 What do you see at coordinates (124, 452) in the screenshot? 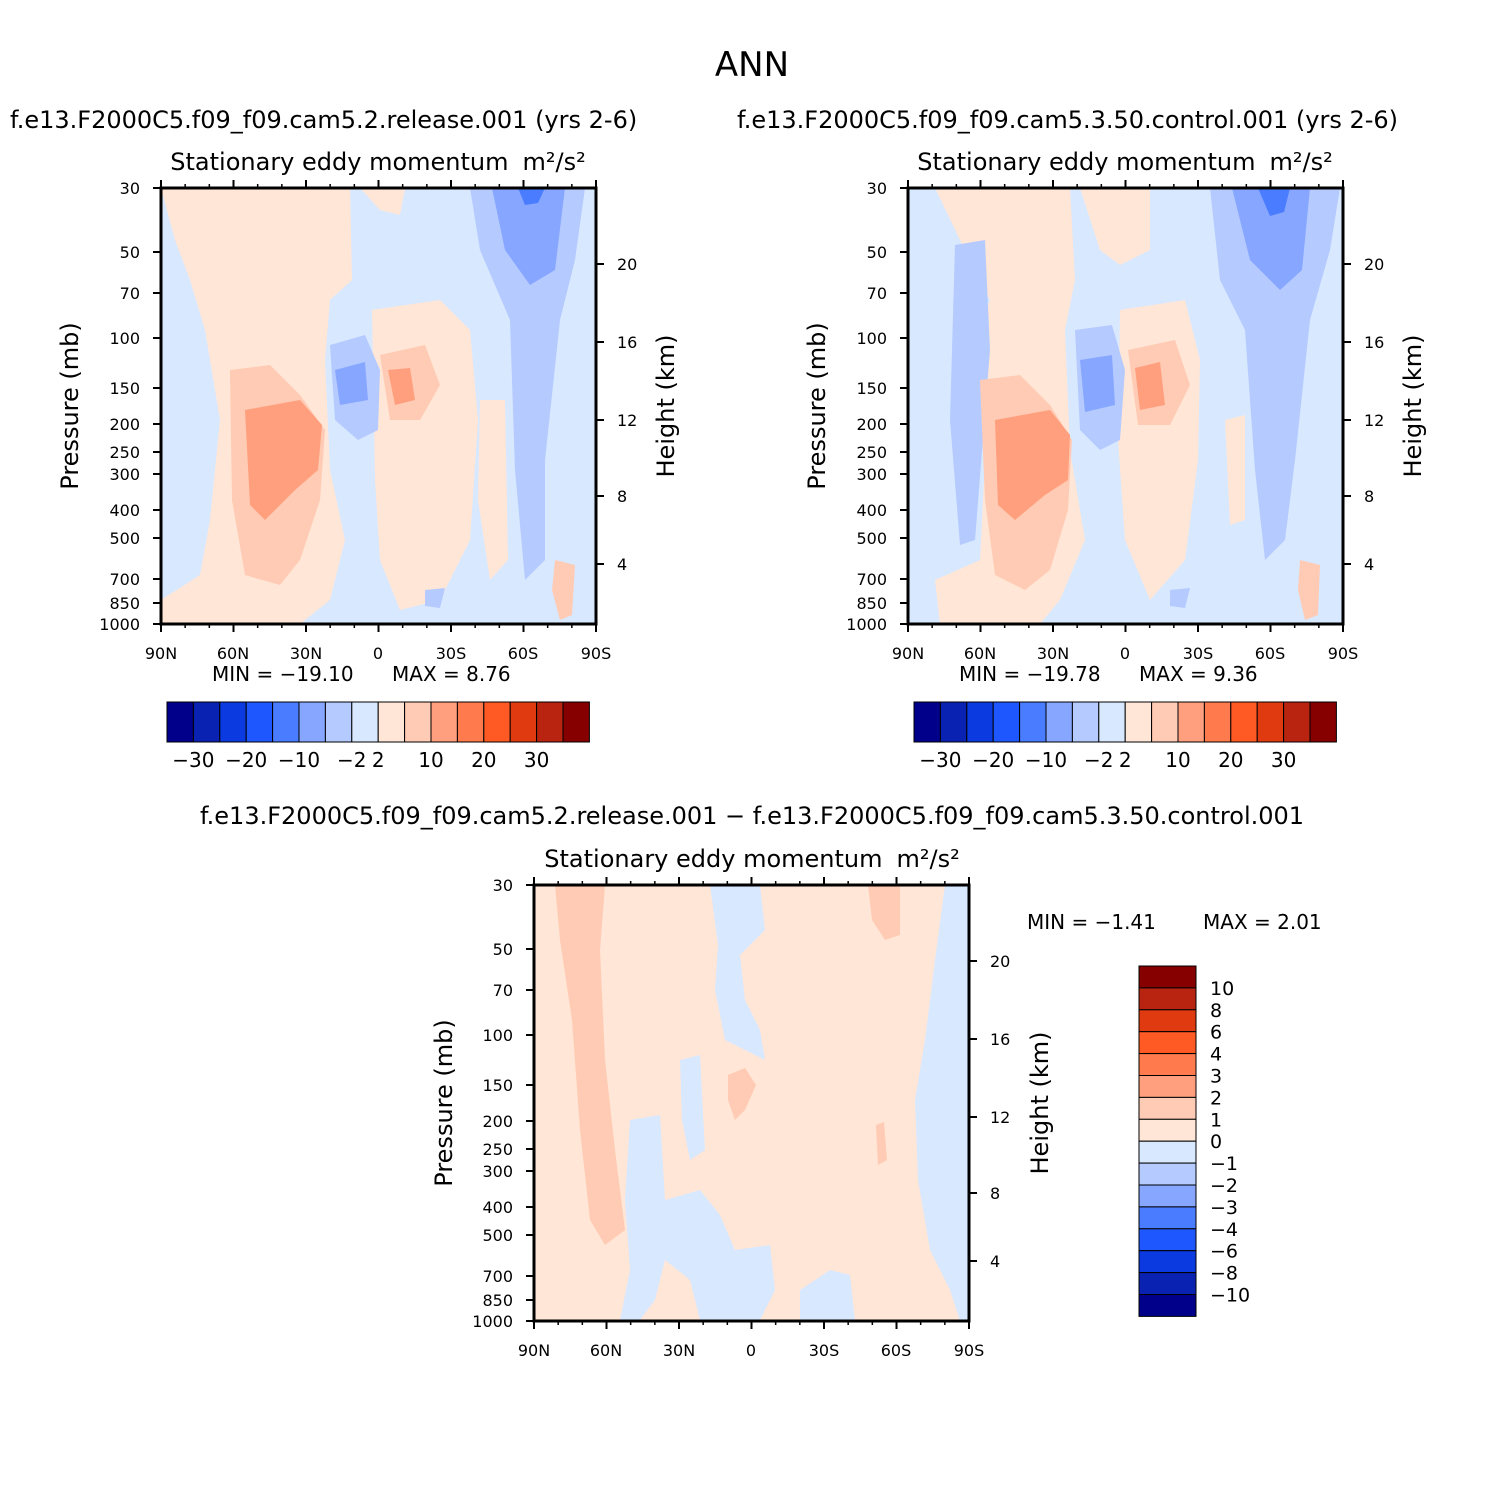
I see `p1-ytick-250: 250` at bounding box center [124, 452].